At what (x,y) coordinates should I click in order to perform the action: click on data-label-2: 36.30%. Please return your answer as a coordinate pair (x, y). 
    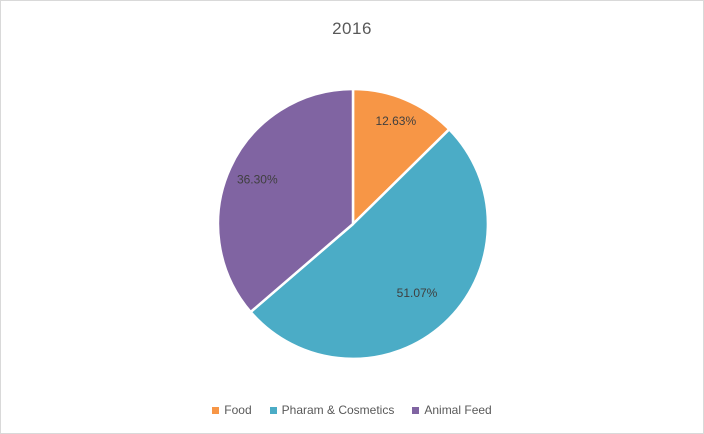
    Looking at the image, I should click on (257, 179).